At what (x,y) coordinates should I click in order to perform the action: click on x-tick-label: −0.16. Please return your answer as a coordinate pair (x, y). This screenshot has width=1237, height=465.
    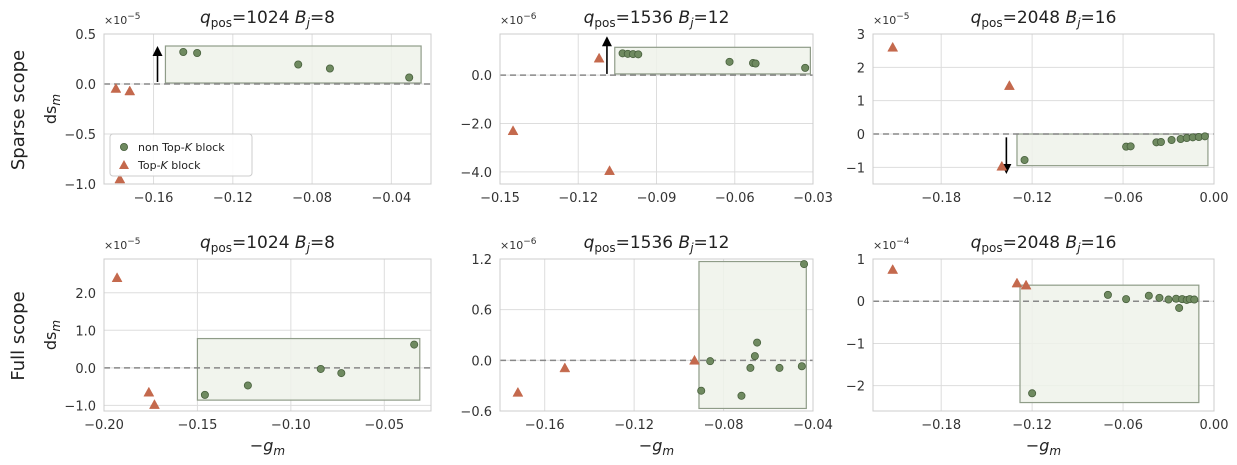
    Looking at the image, I should click on (154, 198).